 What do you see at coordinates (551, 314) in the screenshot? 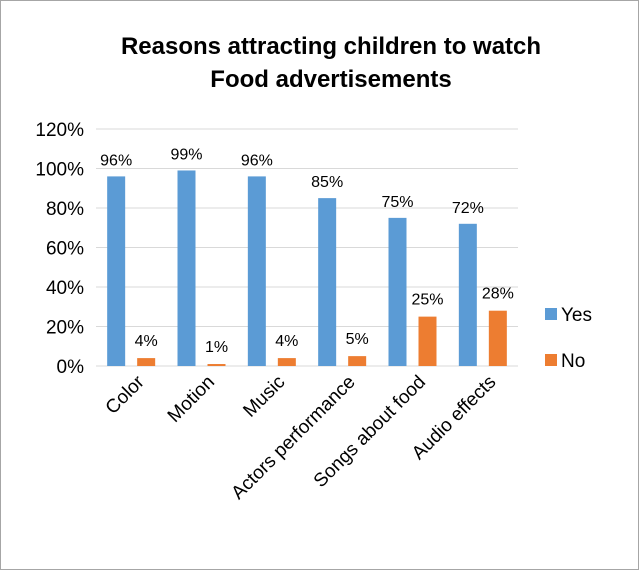
I see `legend-swatch-yes` at bounding box center [551, 314].